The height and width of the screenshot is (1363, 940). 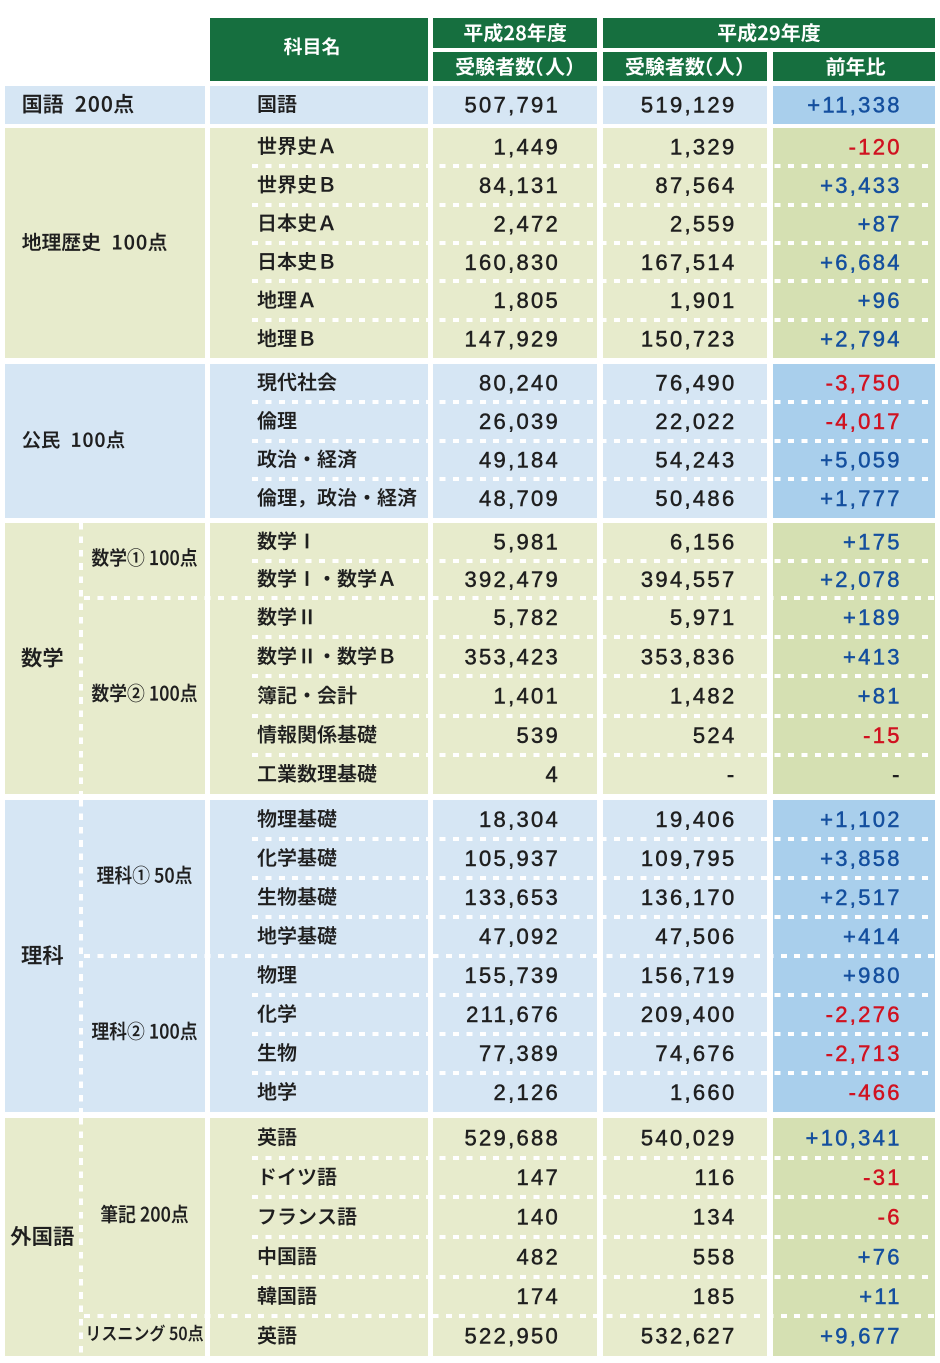 I want to click on svg-text: 1,401, so click(x=527, y=696).